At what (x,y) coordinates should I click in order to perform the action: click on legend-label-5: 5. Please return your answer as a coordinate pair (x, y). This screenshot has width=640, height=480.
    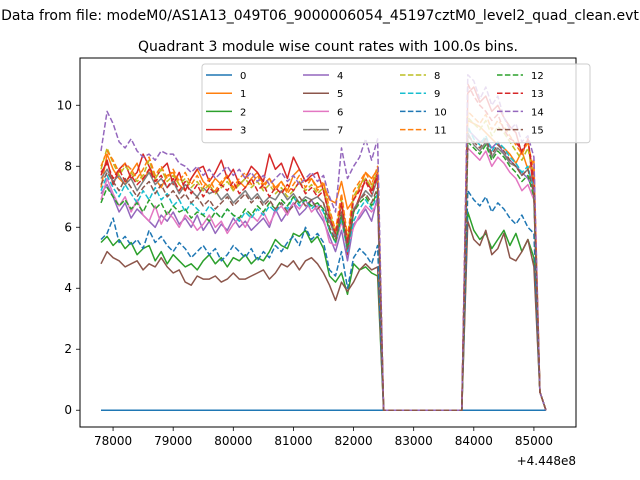
    Looking at the image, I should click on (340, 94).